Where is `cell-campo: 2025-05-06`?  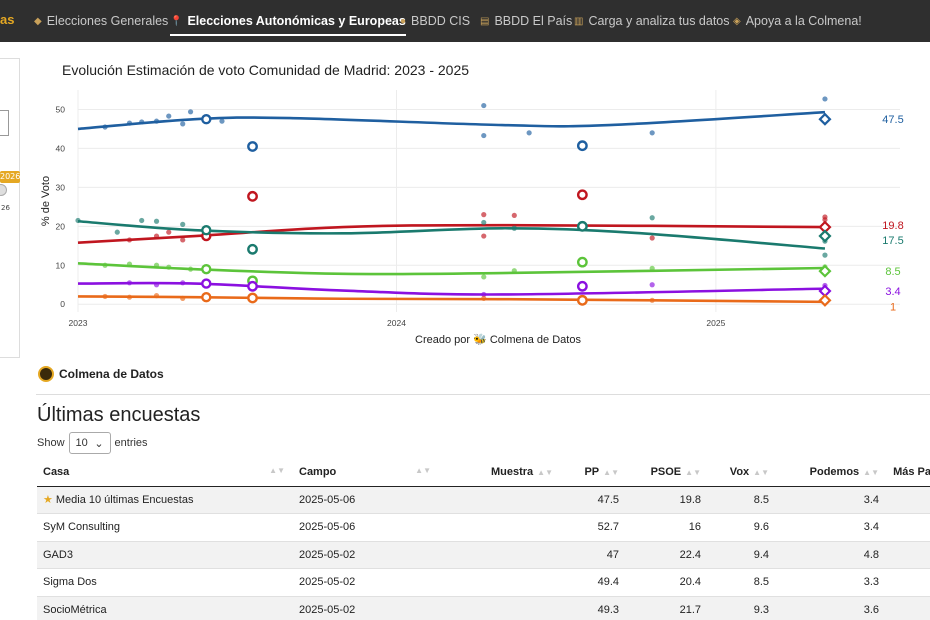
cell-campo: 2025-05-06 is located at coordinates (366, 500).